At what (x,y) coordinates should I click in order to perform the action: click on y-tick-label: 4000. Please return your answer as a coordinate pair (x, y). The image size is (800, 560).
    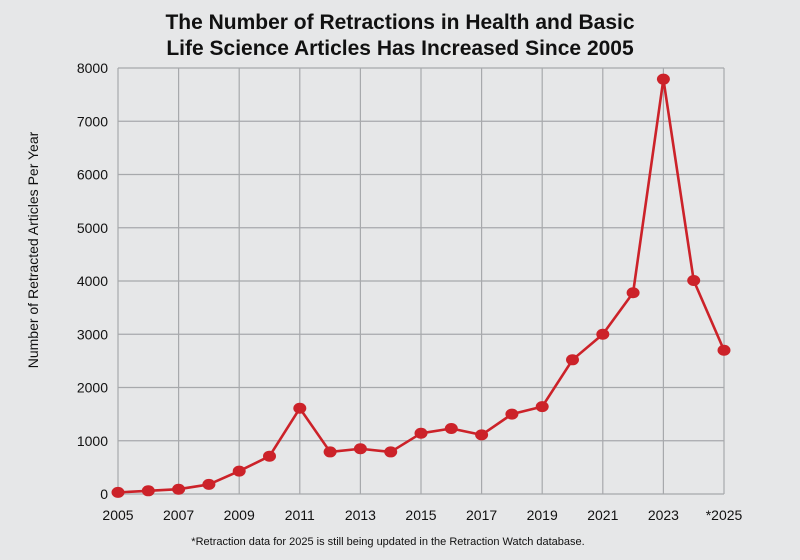
    Looking at the image, I should click on (92, 281).